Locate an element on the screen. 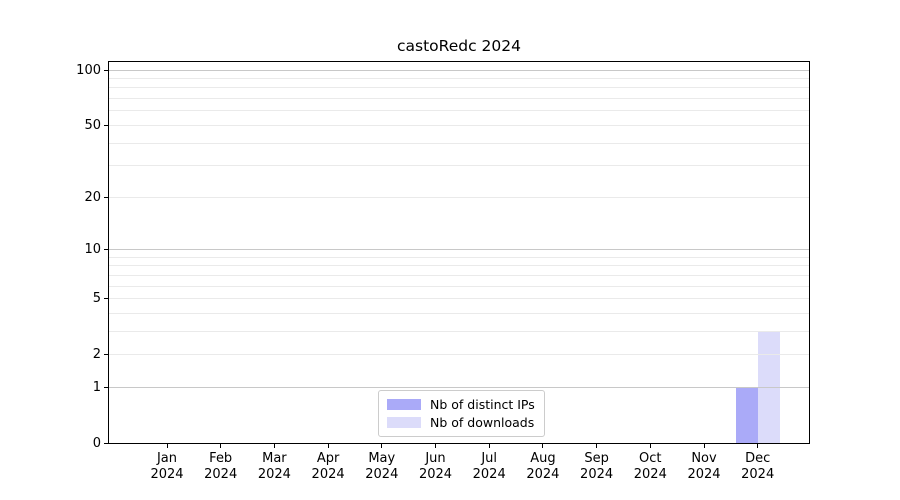 This screenshot has width=900, height=500. x-tick-label: Jul 2024 is located at coordinates (489, 466).